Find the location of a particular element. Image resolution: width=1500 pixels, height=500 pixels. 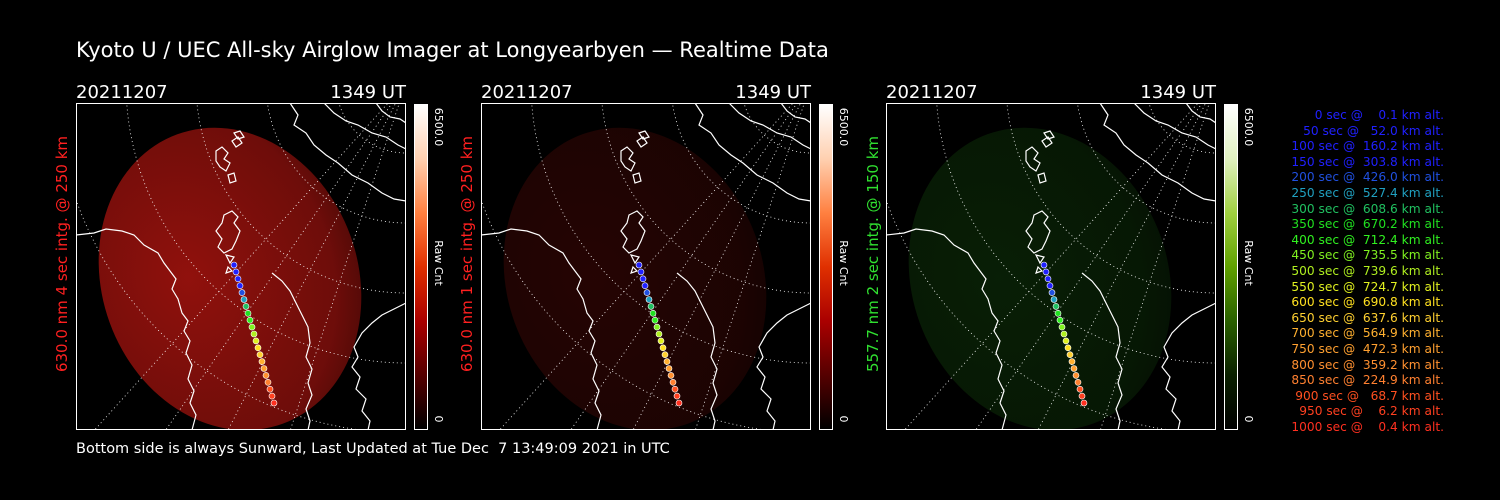

panel-3-colorbar is located at coordinates (1231, 267).